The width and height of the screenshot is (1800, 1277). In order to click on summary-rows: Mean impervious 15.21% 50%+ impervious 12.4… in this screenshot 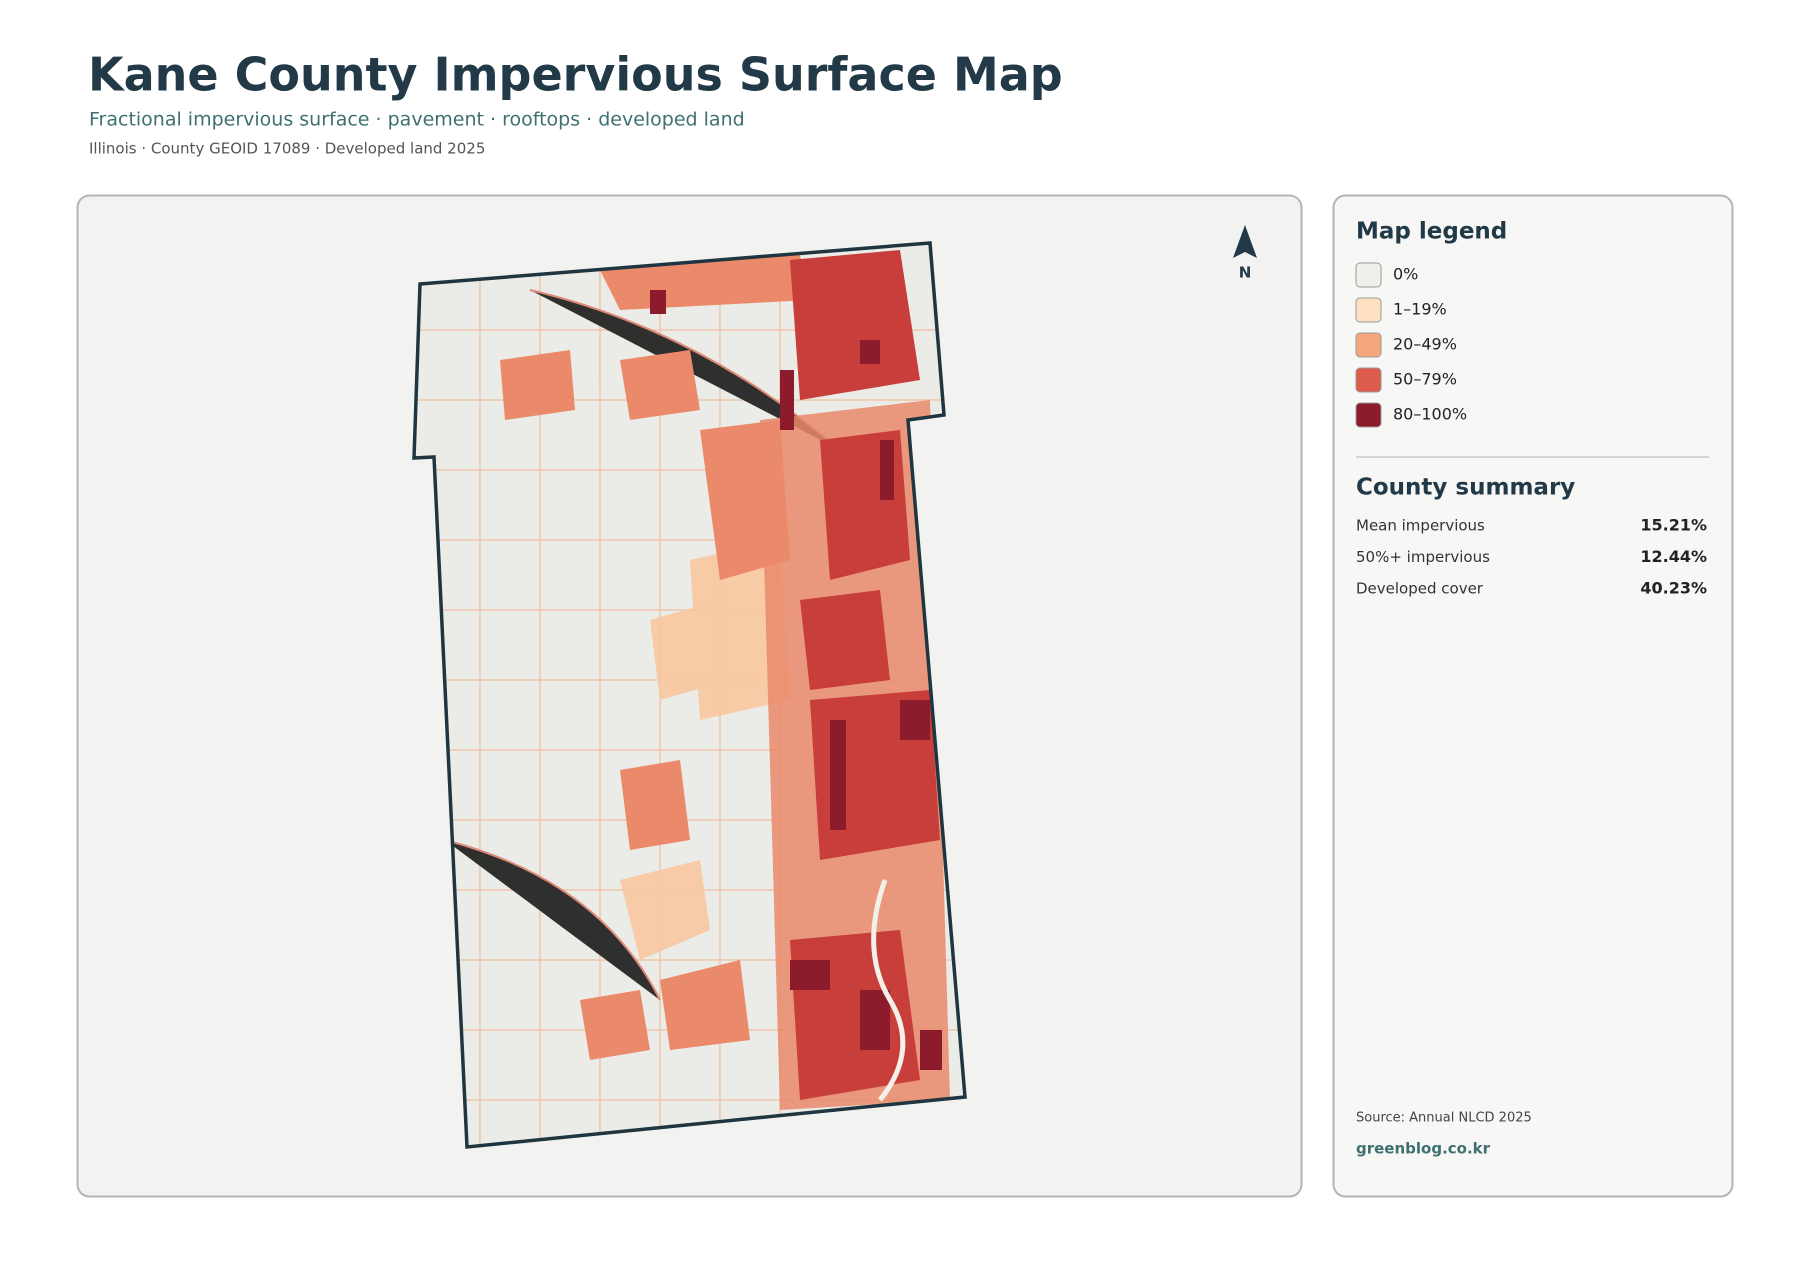, I will do `click(1531, 557)`.